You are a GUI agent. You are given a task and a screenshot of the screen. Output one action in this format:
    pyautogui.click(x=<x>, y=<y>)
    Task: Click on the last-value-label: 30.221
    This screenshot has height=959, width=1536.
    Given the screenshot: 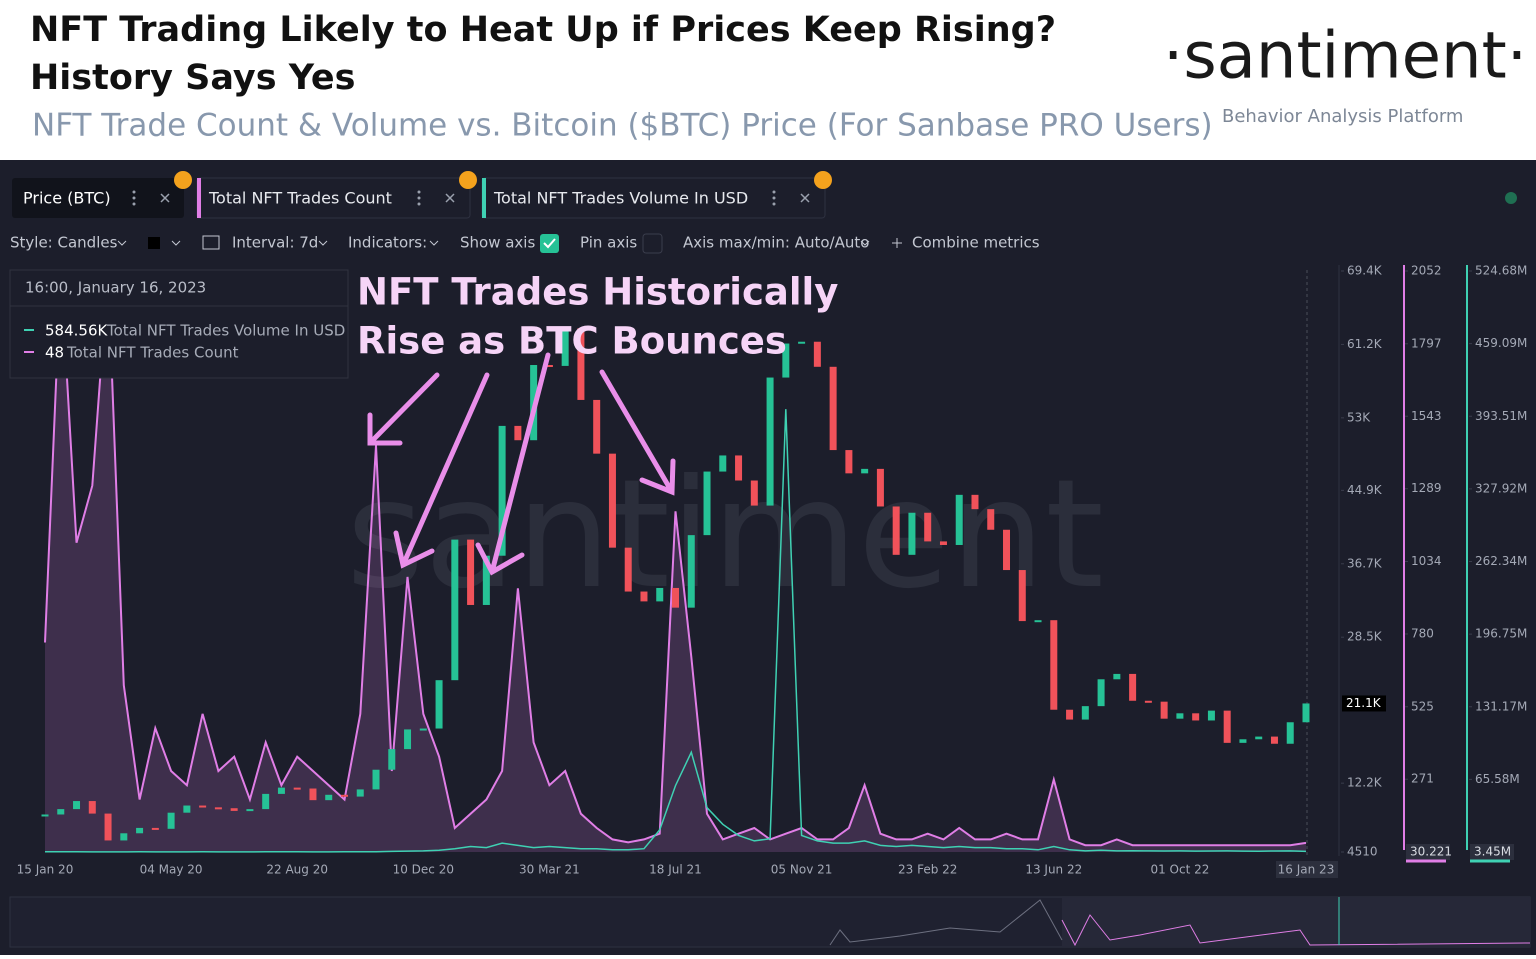 What is the action you would take?
    pyautogui.click(x=1431, y=852)
    